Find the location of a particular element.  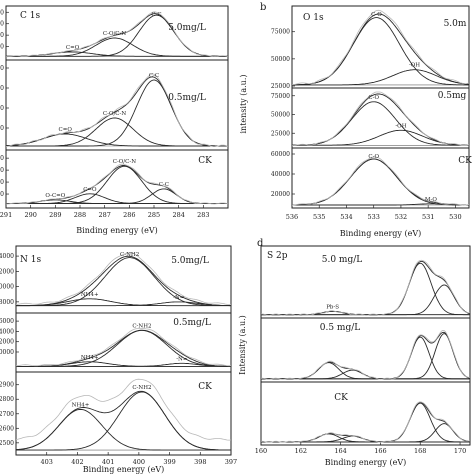

x-tick-label: 535 is located at coordinates (319, 217).